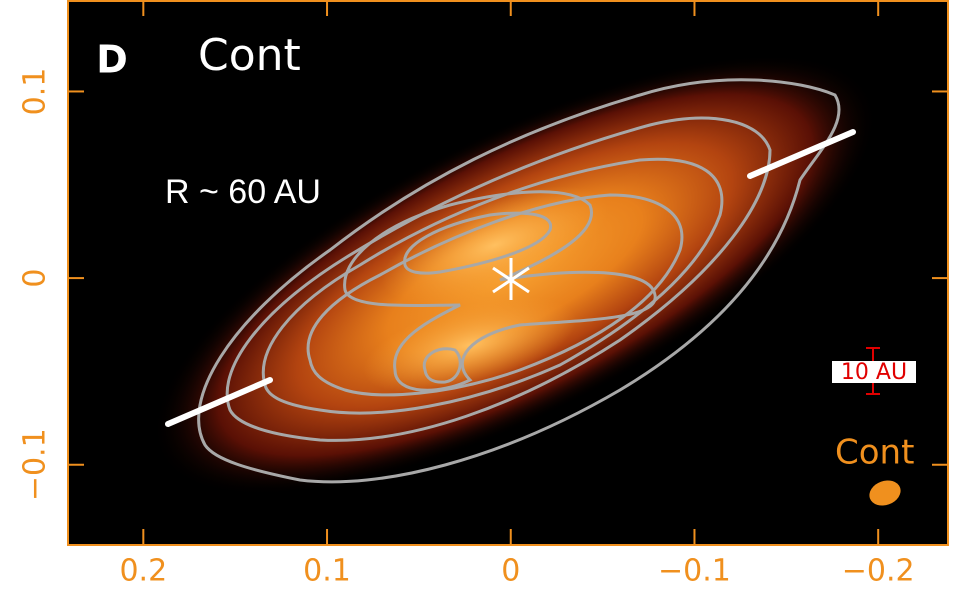 This screenshot has height=592, width=965. What do you see at coordinates (510, 571) in the screenshot?
I see `x-tick-label: 0` at bounding box center [510, 571].